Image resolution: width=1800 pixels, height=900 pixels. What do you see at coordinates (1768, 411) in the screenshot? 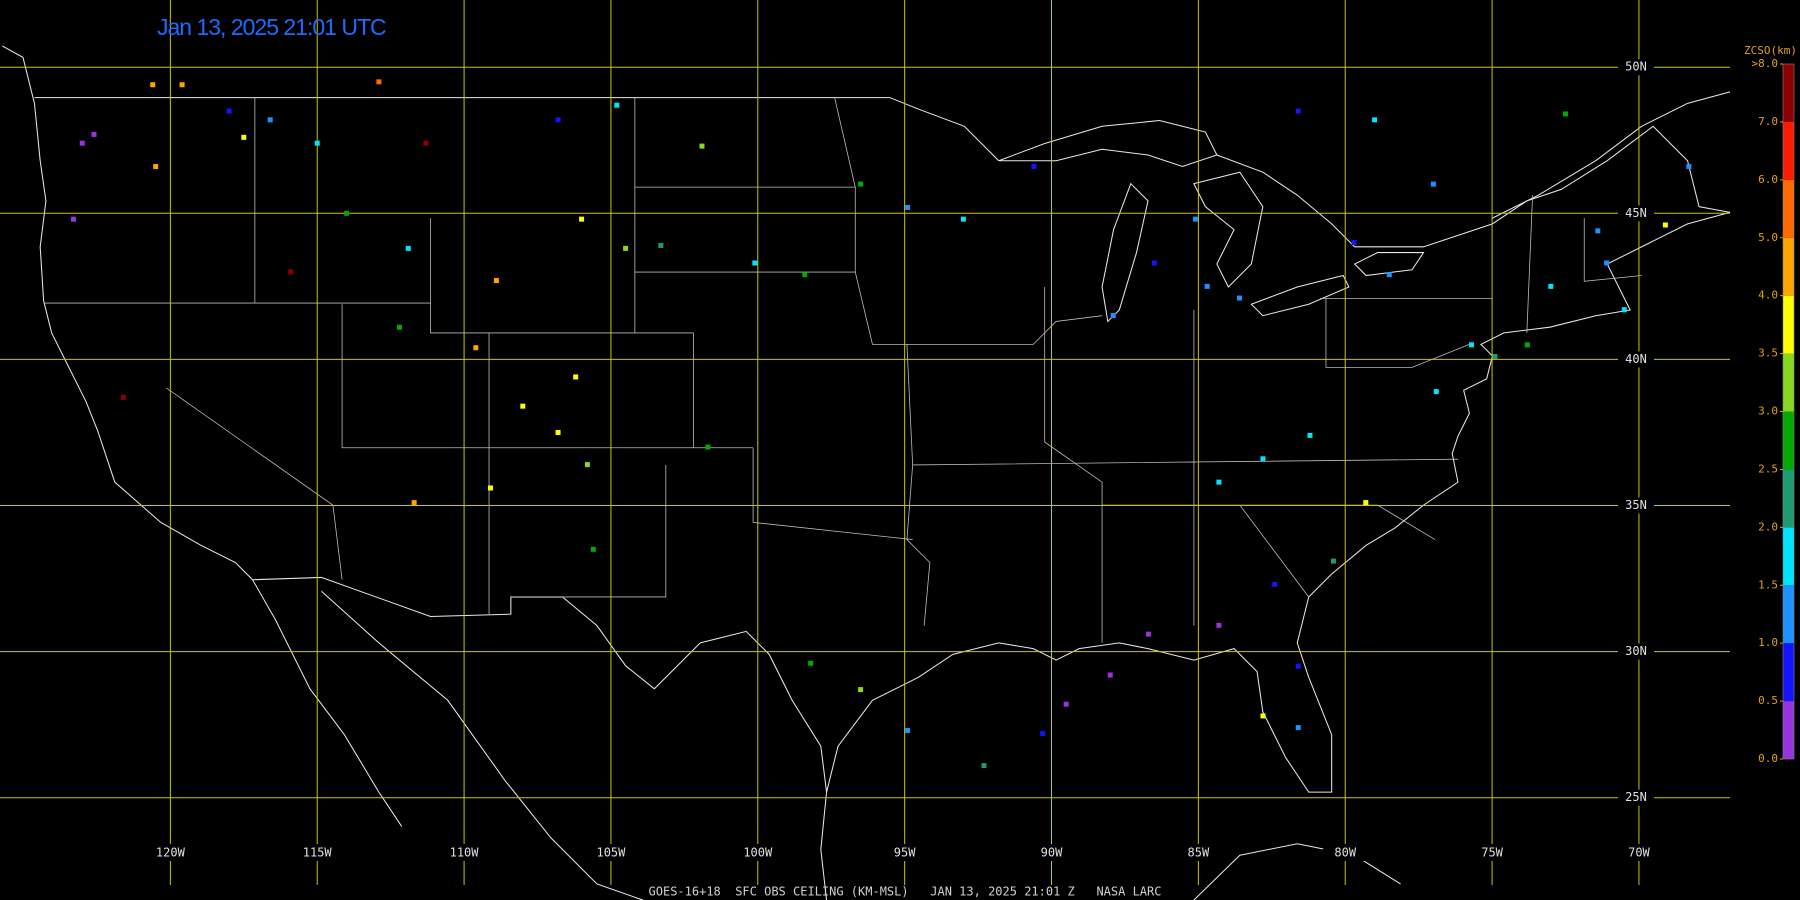
I see `legend-label: 3.0` at bounding box center [1768, 411].